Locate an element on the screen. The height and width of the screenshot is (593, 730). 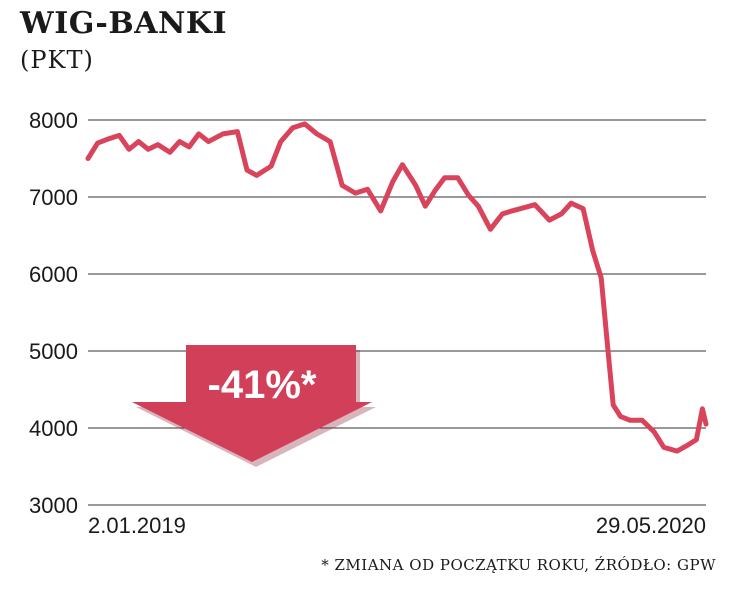
y-tick-label: 5000 is located at coordinates (53, 351).